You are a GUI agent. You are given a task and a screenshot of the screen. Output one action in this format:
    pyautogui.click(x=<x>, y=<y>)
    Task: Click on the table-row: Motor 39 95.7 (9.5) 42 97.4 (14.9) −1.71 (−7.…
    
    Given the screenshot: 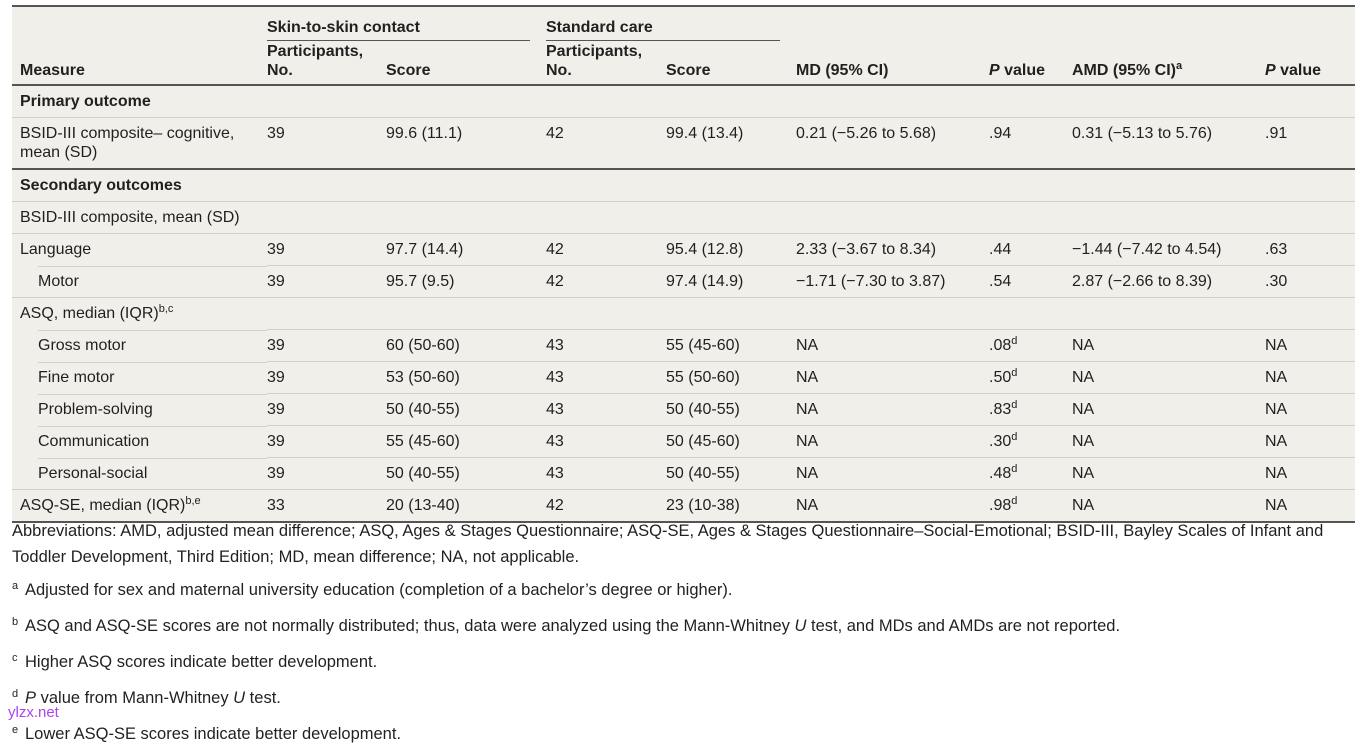 What is the action you would take?
    pyautogui.click(x=683, y=281)
    